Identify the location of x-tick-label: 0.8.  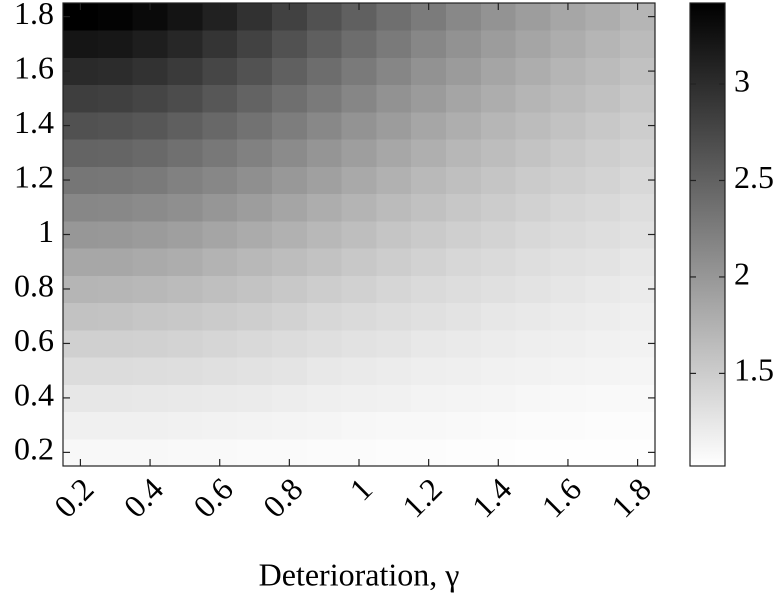
(283, 498).